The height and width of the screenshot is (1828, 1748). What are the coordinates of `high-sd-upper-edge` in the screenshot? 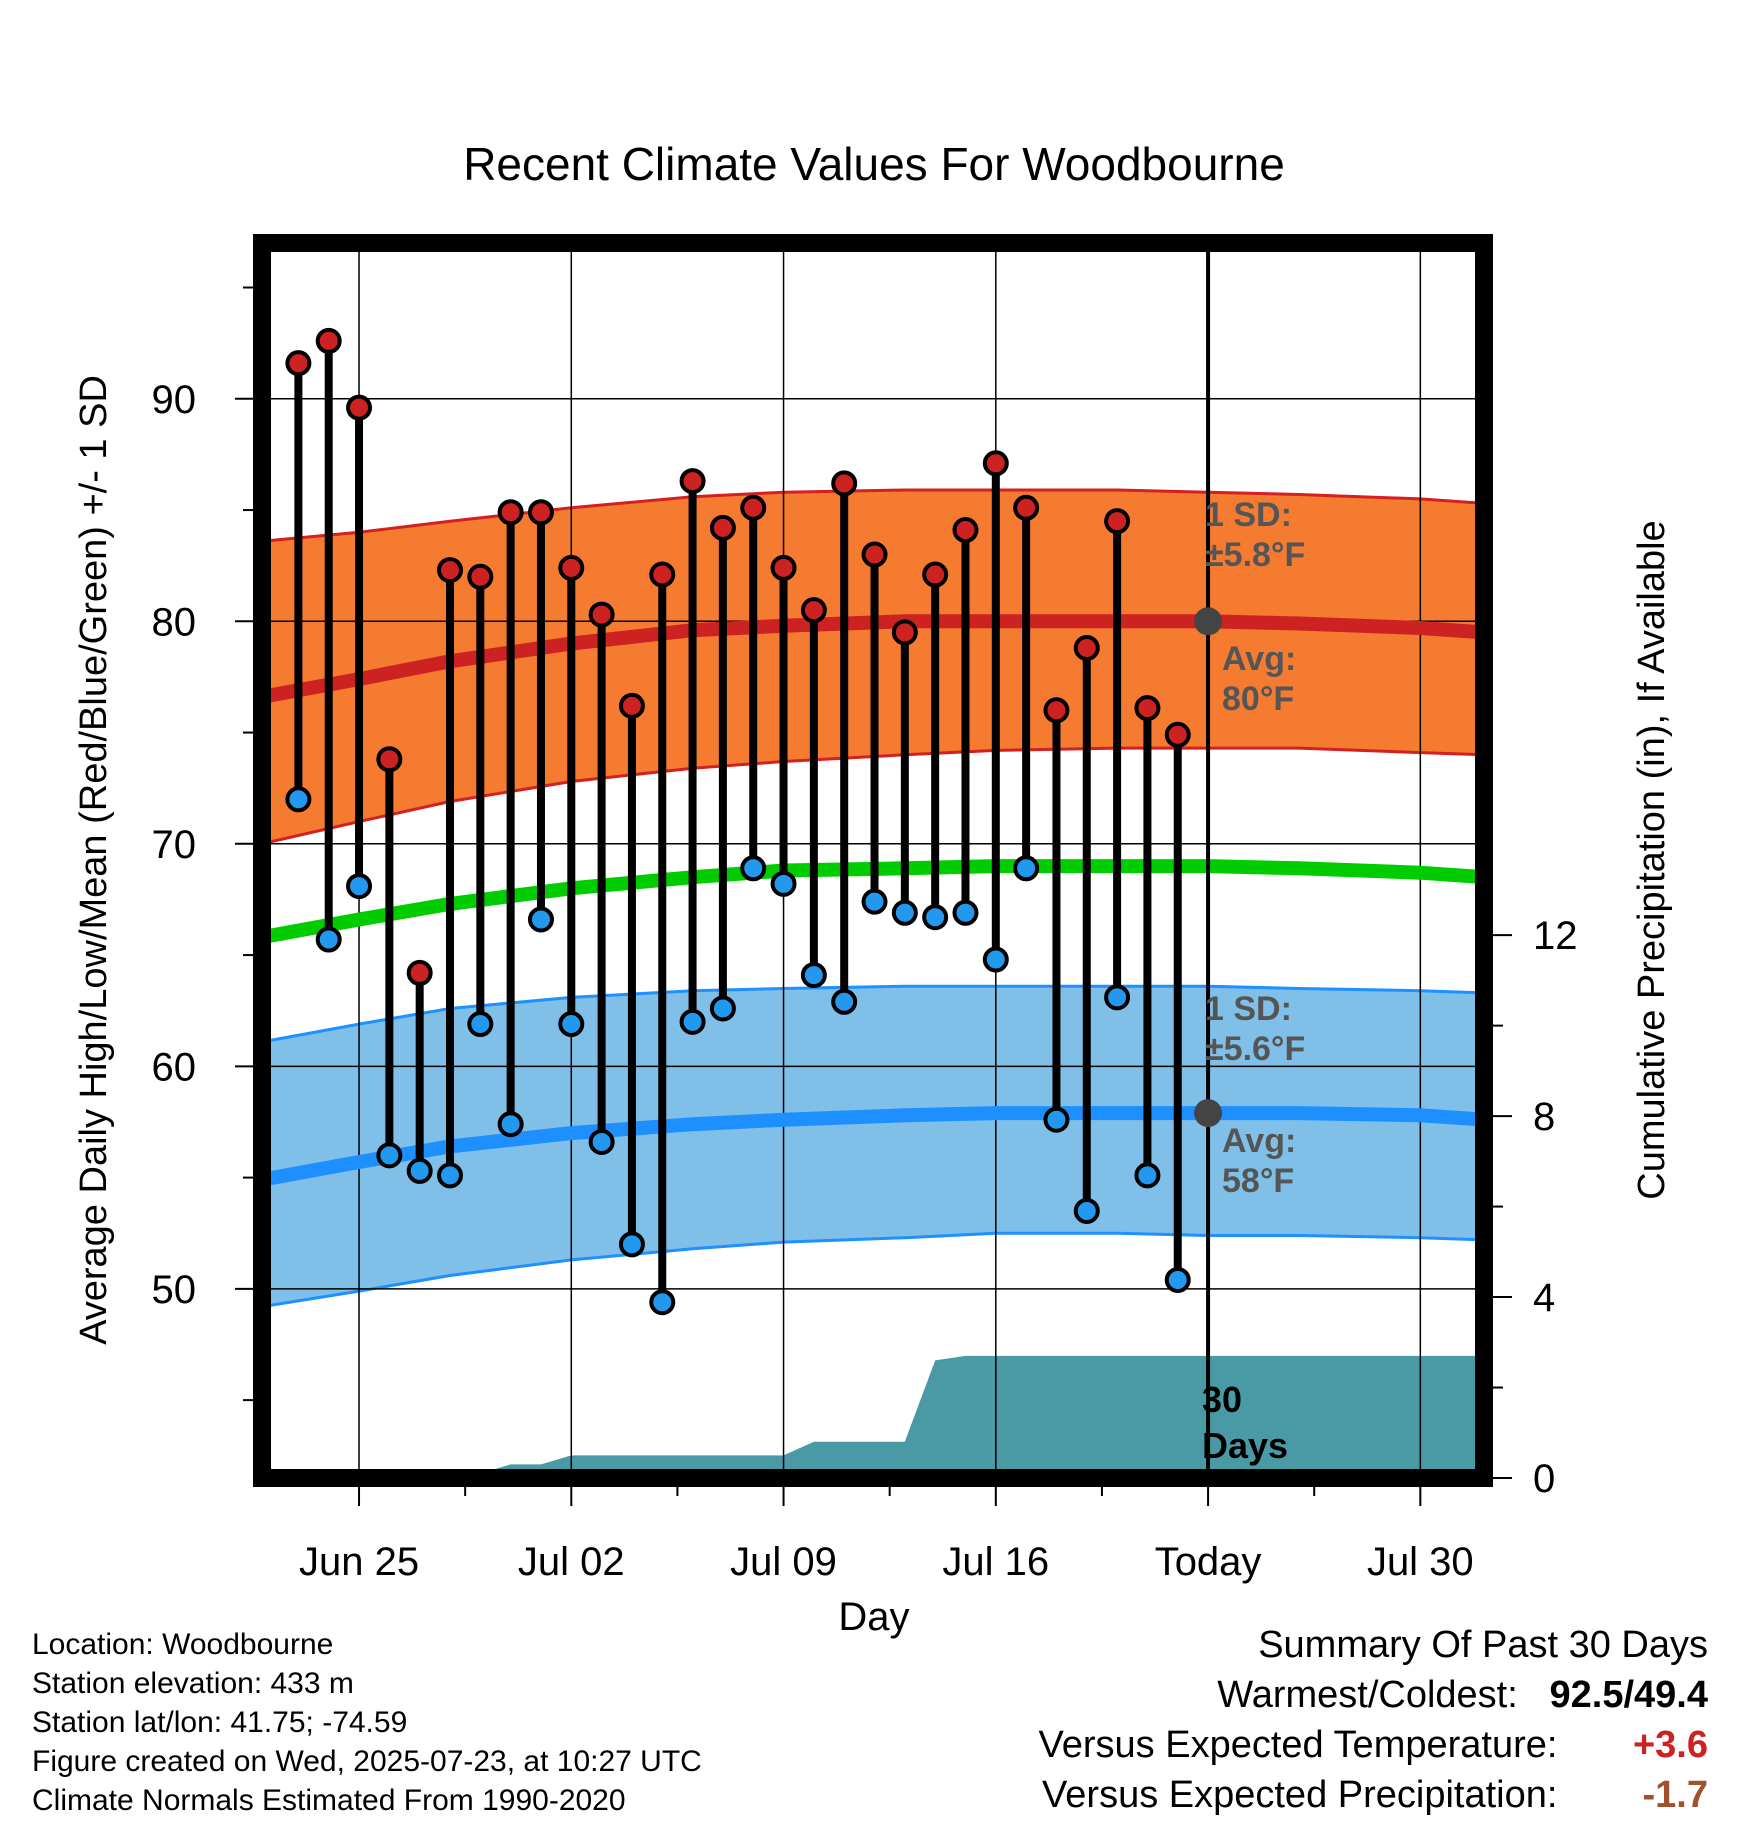 It's located at (873, 515).